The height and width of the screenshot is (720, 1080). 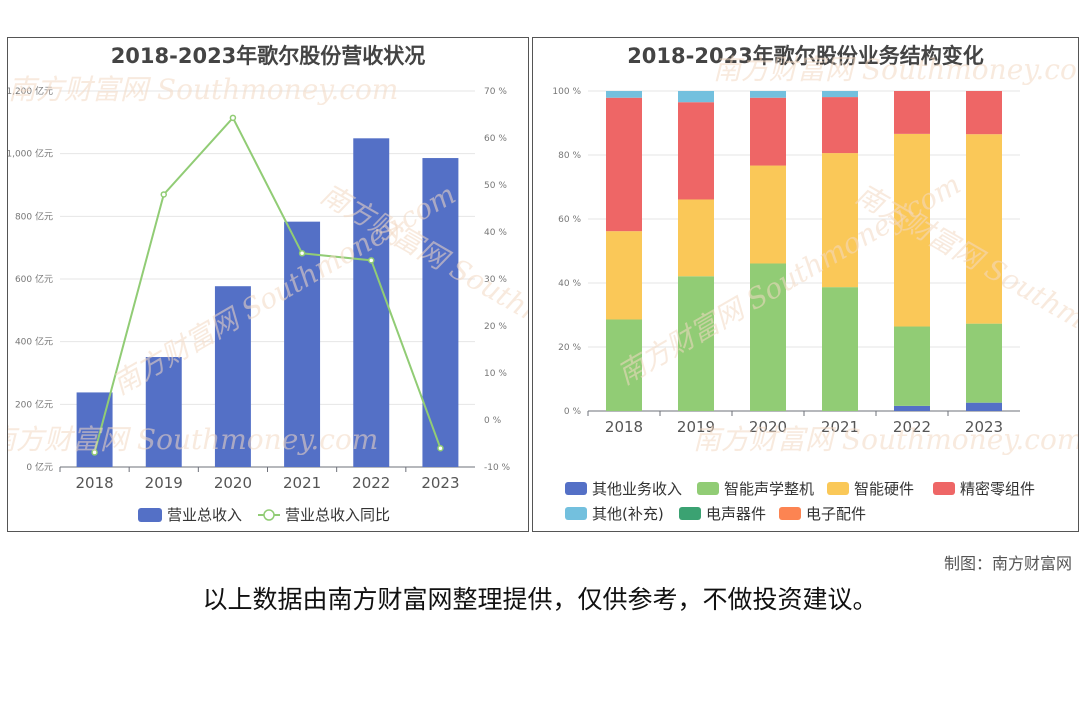 What do you see at coordinates (566, 92) in the screenshot?
I see `y-tick-label: 100 %` at bounding box center [566, 92].